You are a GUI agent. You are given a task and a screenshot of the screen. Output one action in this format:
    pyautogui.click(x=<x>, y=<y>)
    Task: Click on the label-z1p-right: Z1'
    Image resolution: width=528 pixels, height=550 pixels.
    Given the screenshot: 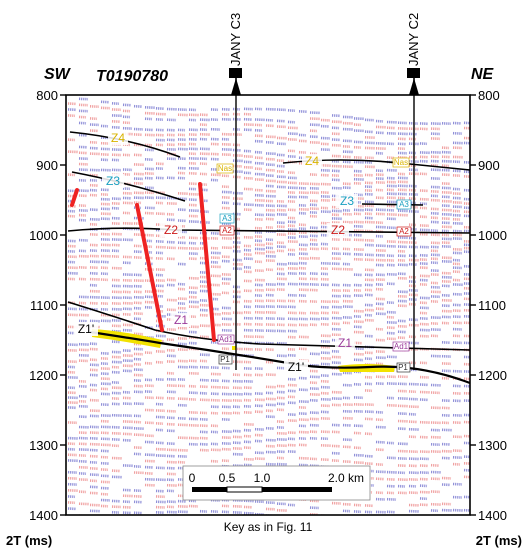 What is the action you would take?
    pyautogui.click(x=296, y=367)
    